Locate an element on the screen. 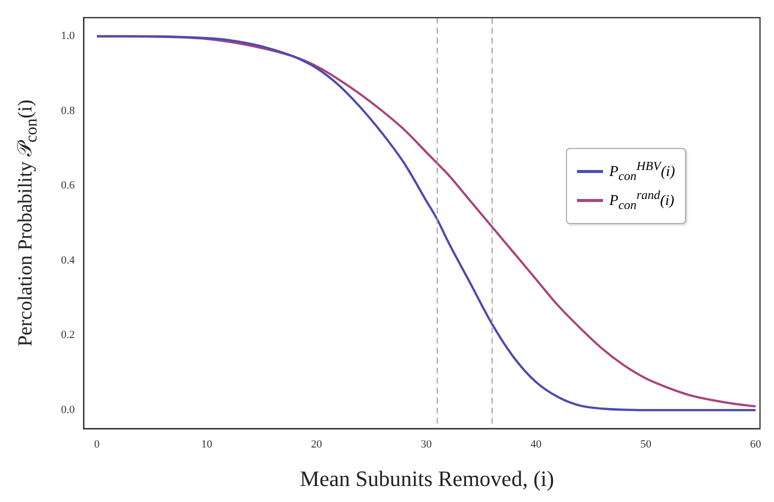 This screenshot has width=774, height=502. x-tick-label: 50 is located at coordinates (646, 444).